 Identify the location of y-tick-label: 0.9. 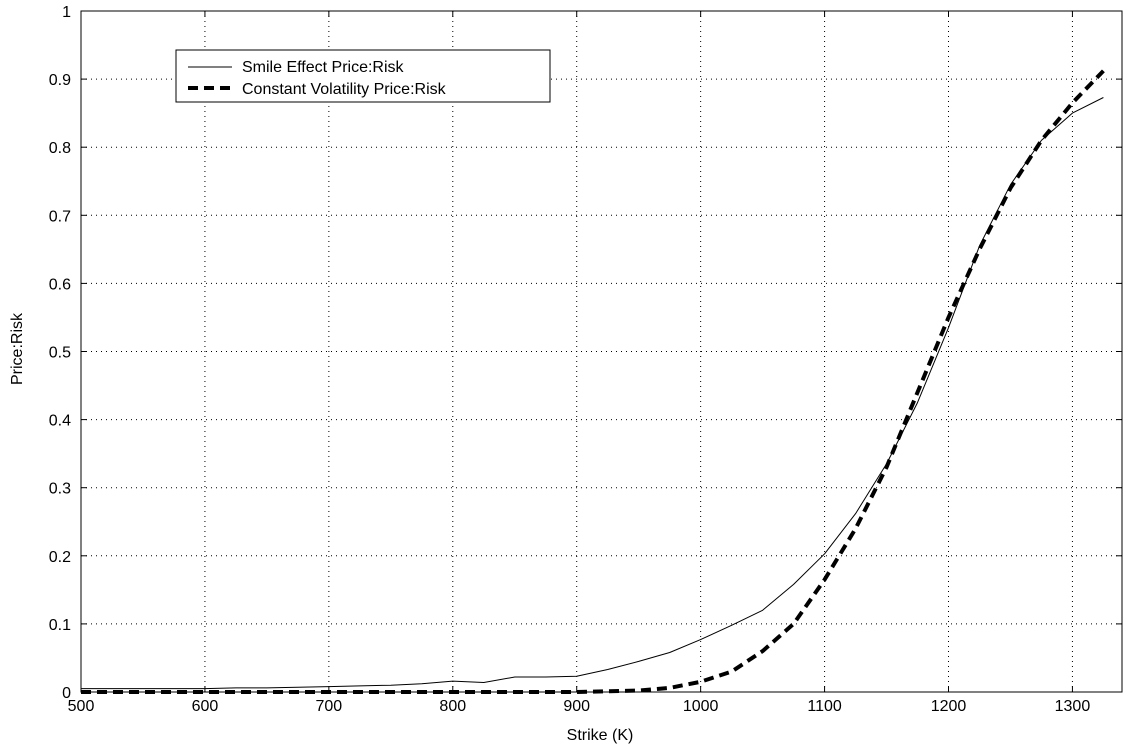
(60, 80).